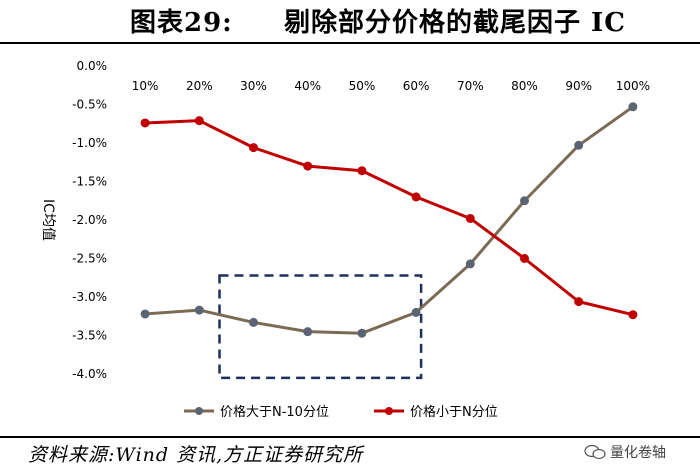 The height and width of the screenshot is (474, 700). I want to click on figure-header: 图表29: 剔除部分价格的截尾因子 IC, so click(350, 20).